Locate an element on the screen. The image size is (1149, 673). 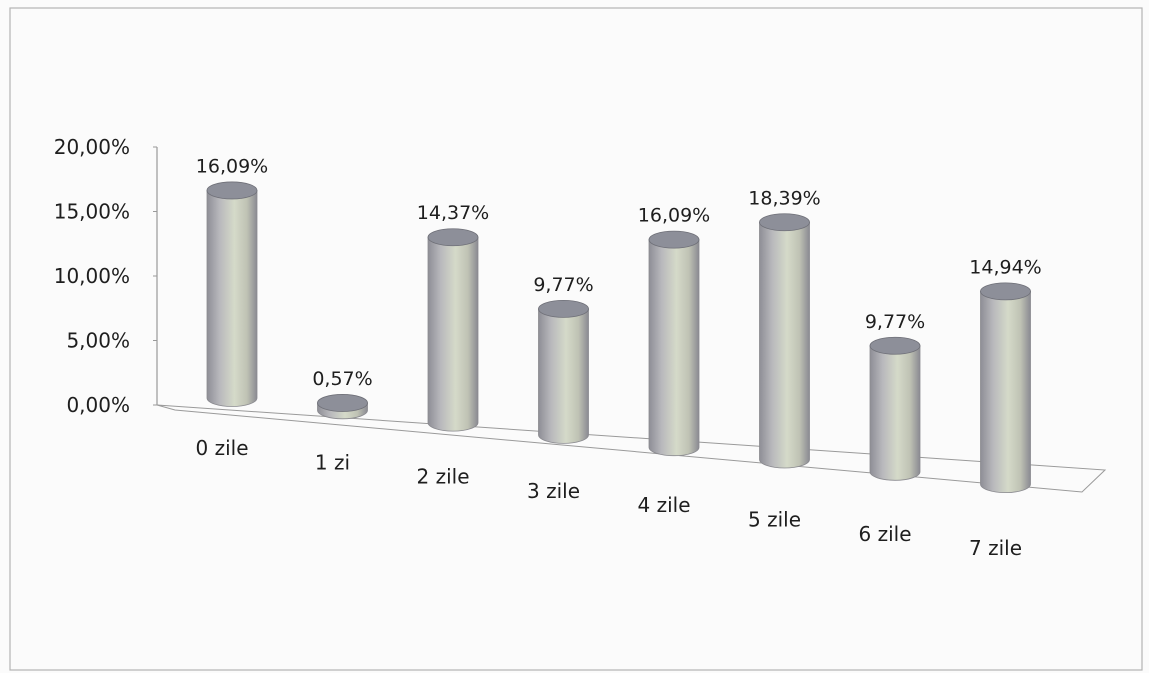
y-tick-label: 5,00% is located at coordinates (98, 341).